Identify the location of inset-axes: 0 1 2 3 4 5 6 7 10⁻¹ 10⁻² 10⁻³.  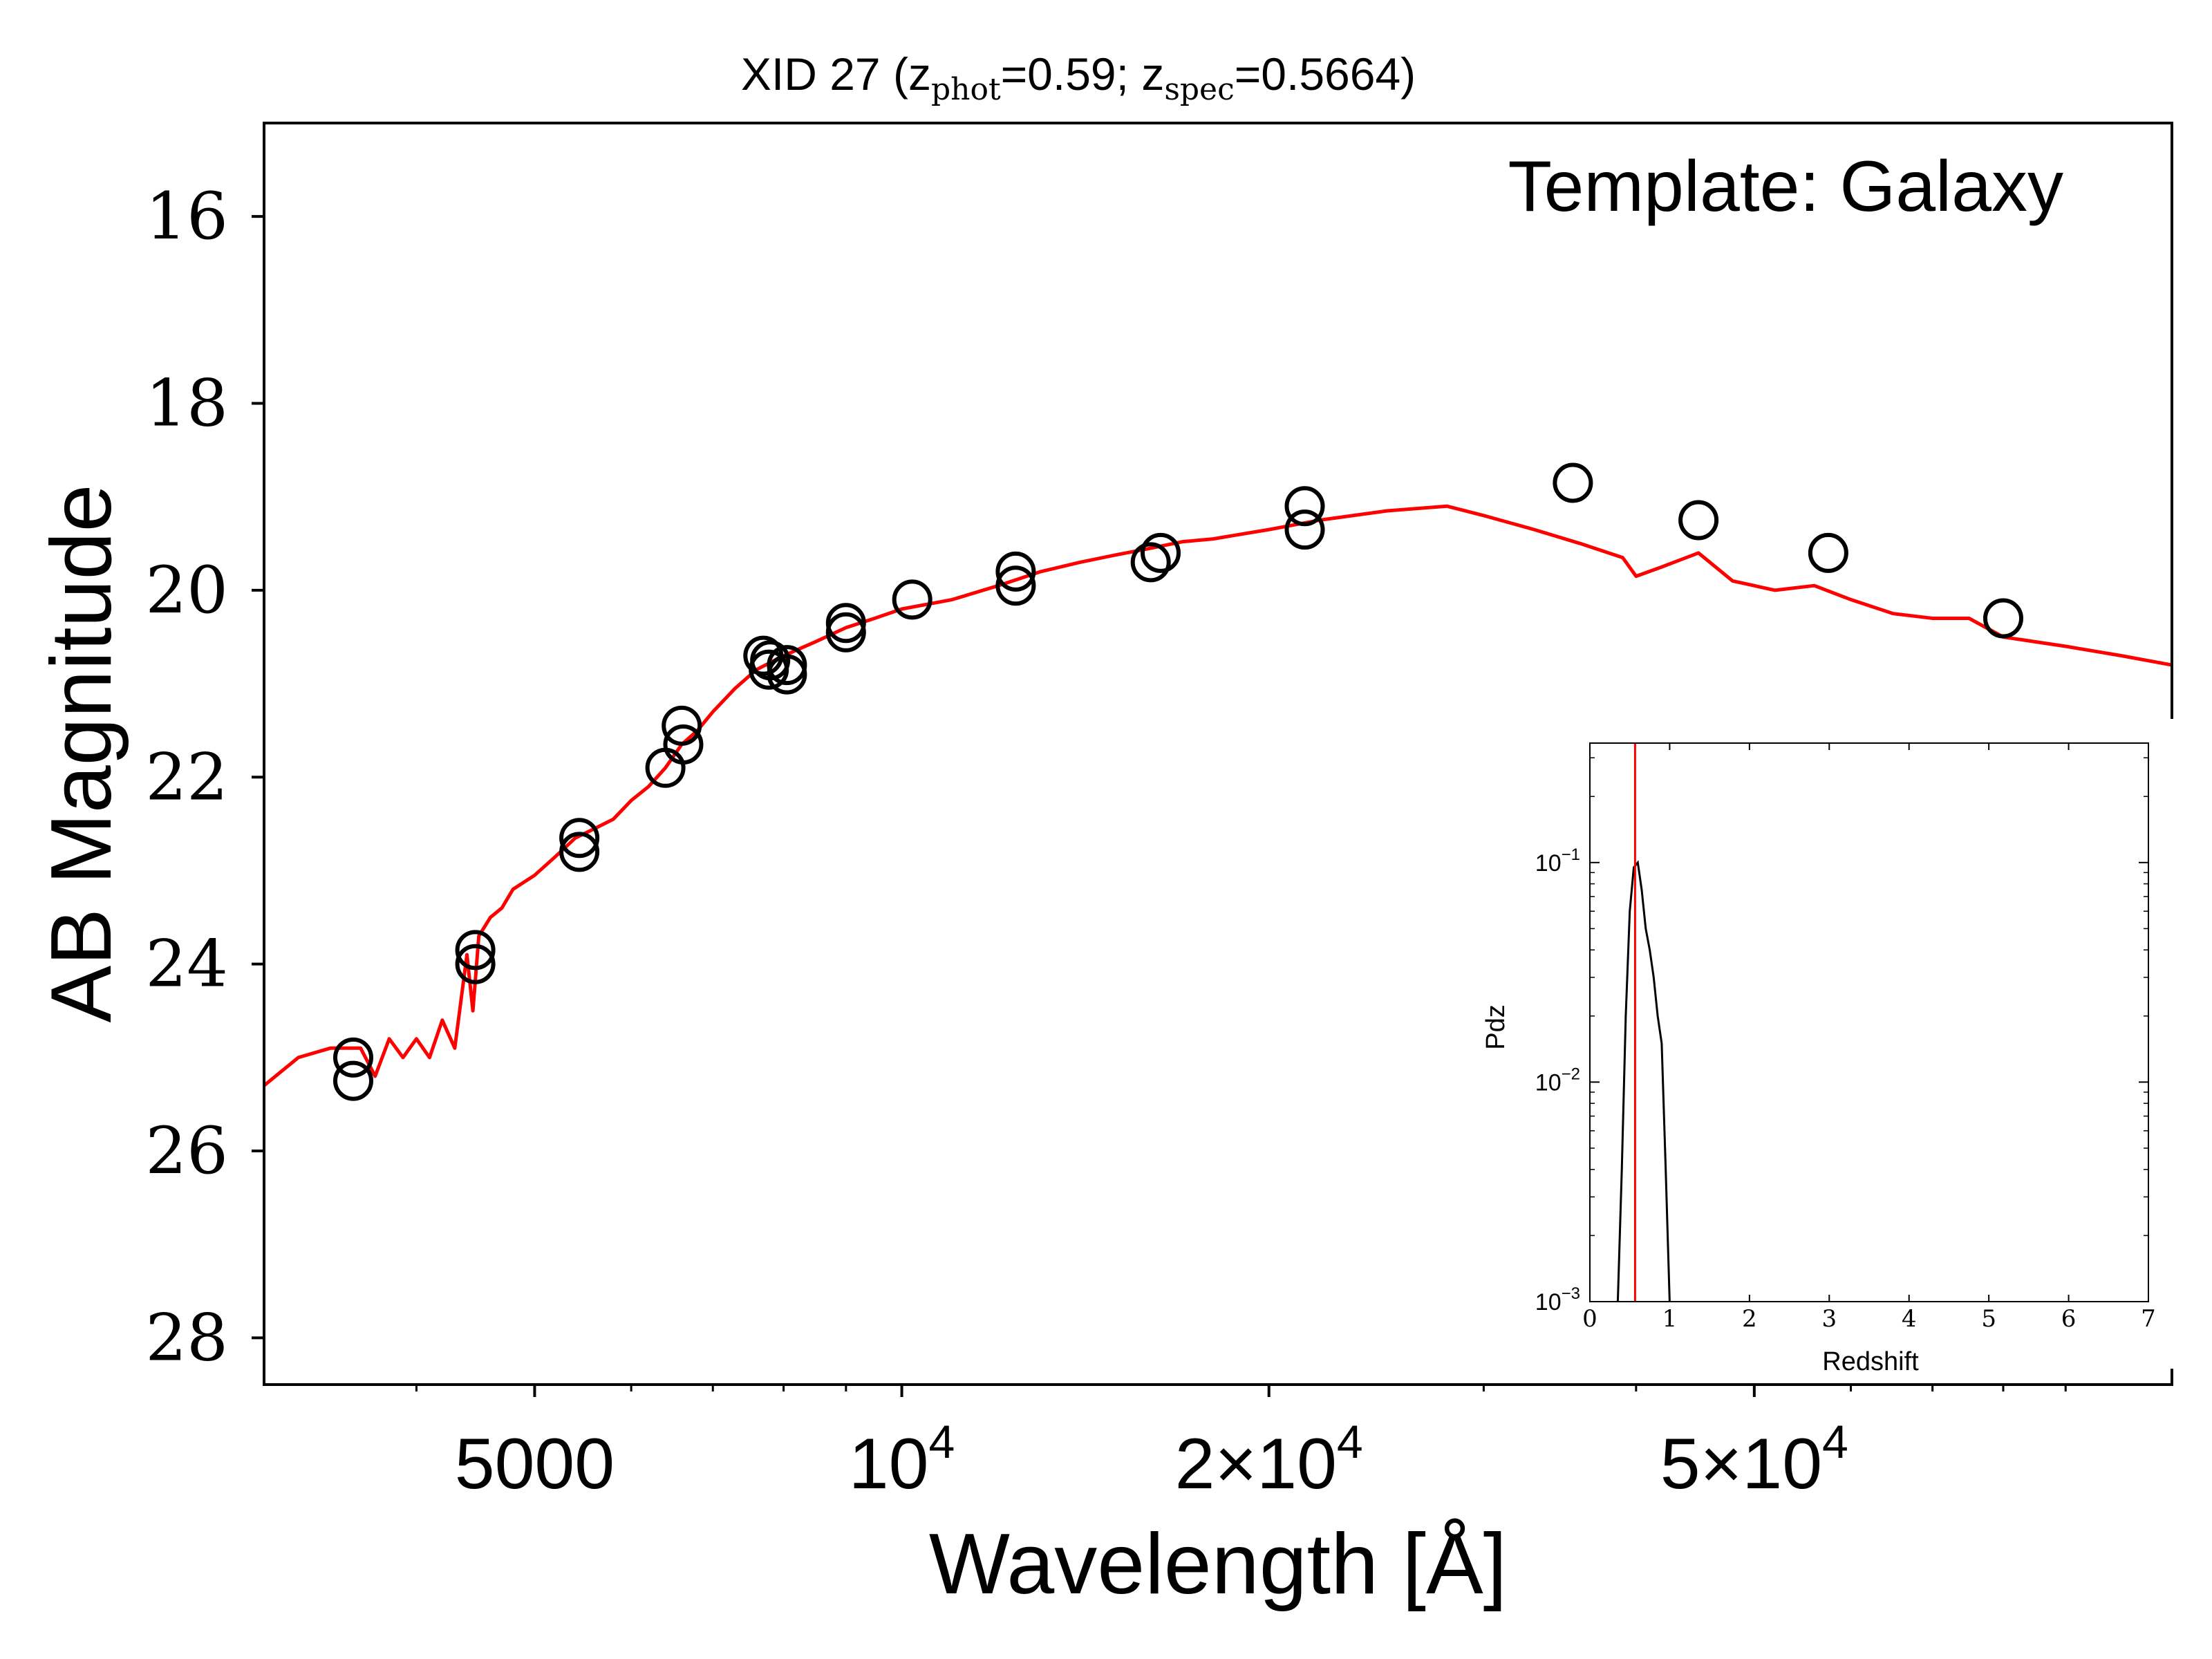
(1845, 1037).